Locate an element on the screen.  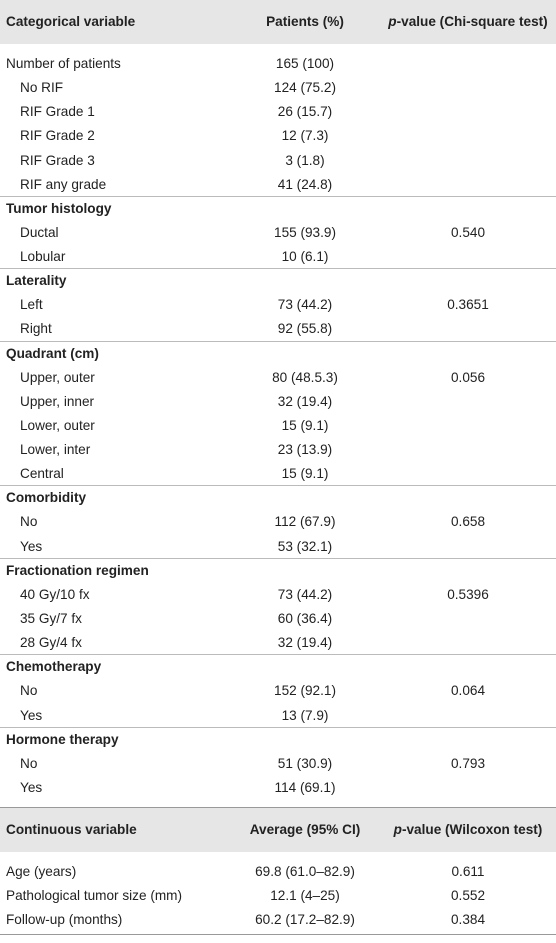
cell: Left is located at coordinates (31, 305).